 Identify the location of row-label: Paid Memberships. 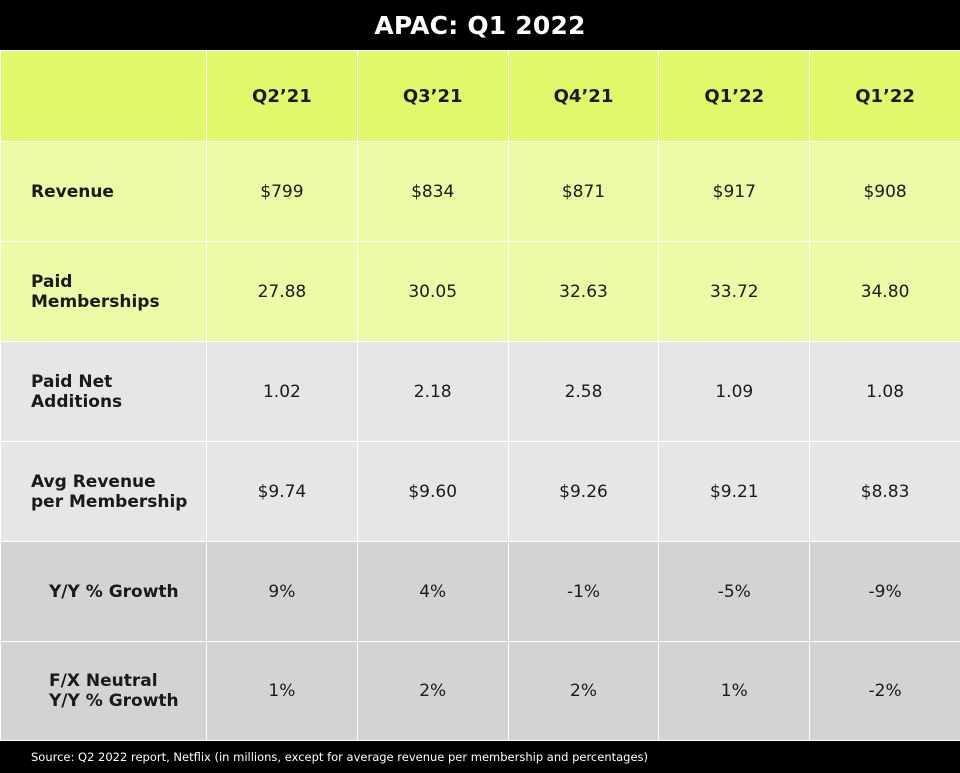
(103, 291).